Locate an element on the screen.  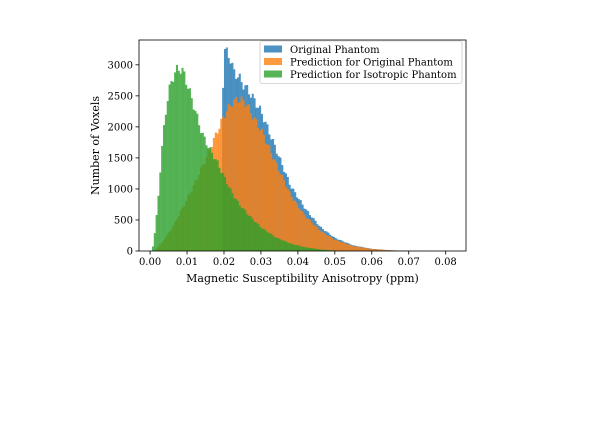
legend-label: Original Phantom is located at coordinates (335, 50).